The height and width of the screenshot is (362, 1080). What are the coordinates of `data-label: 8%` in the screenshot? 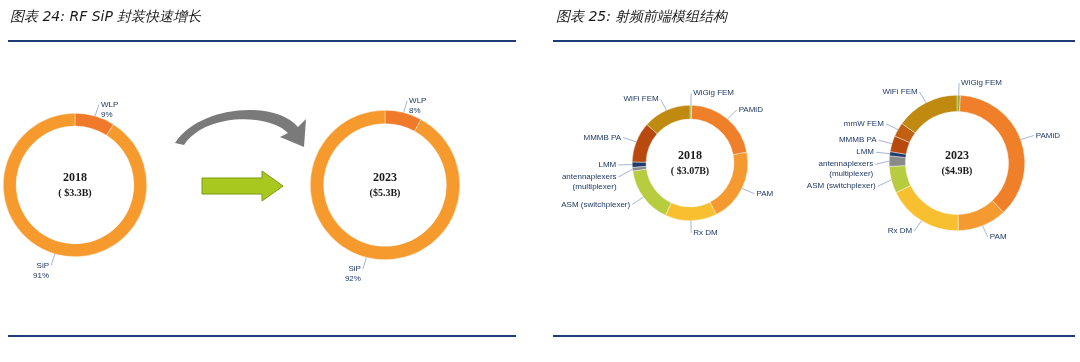 It's located at (415, 111).